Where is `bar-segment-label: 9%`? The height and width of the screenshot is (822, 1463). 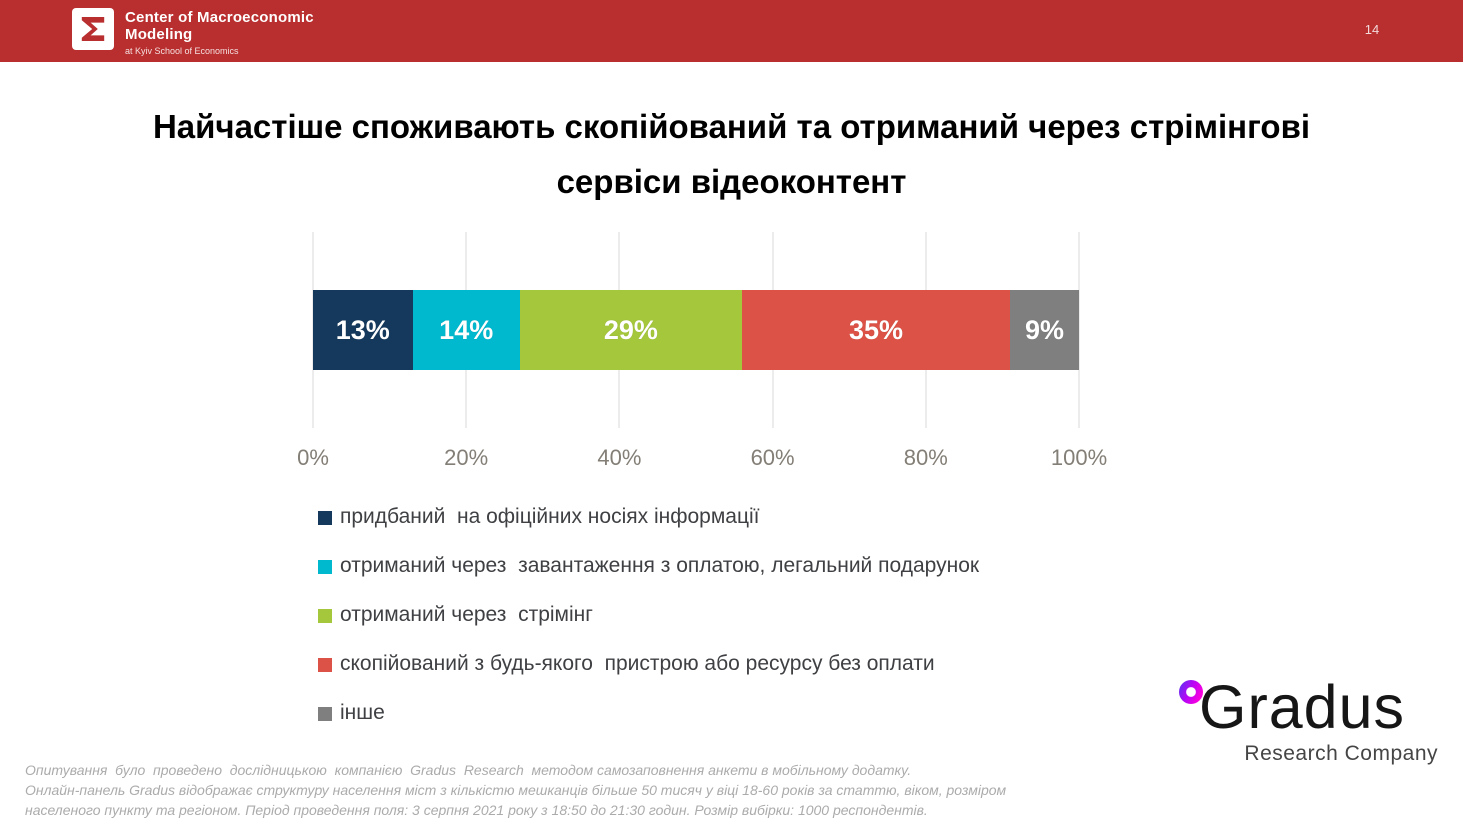 bar-segment-label: 9% is located at coordinates (1044, 329).